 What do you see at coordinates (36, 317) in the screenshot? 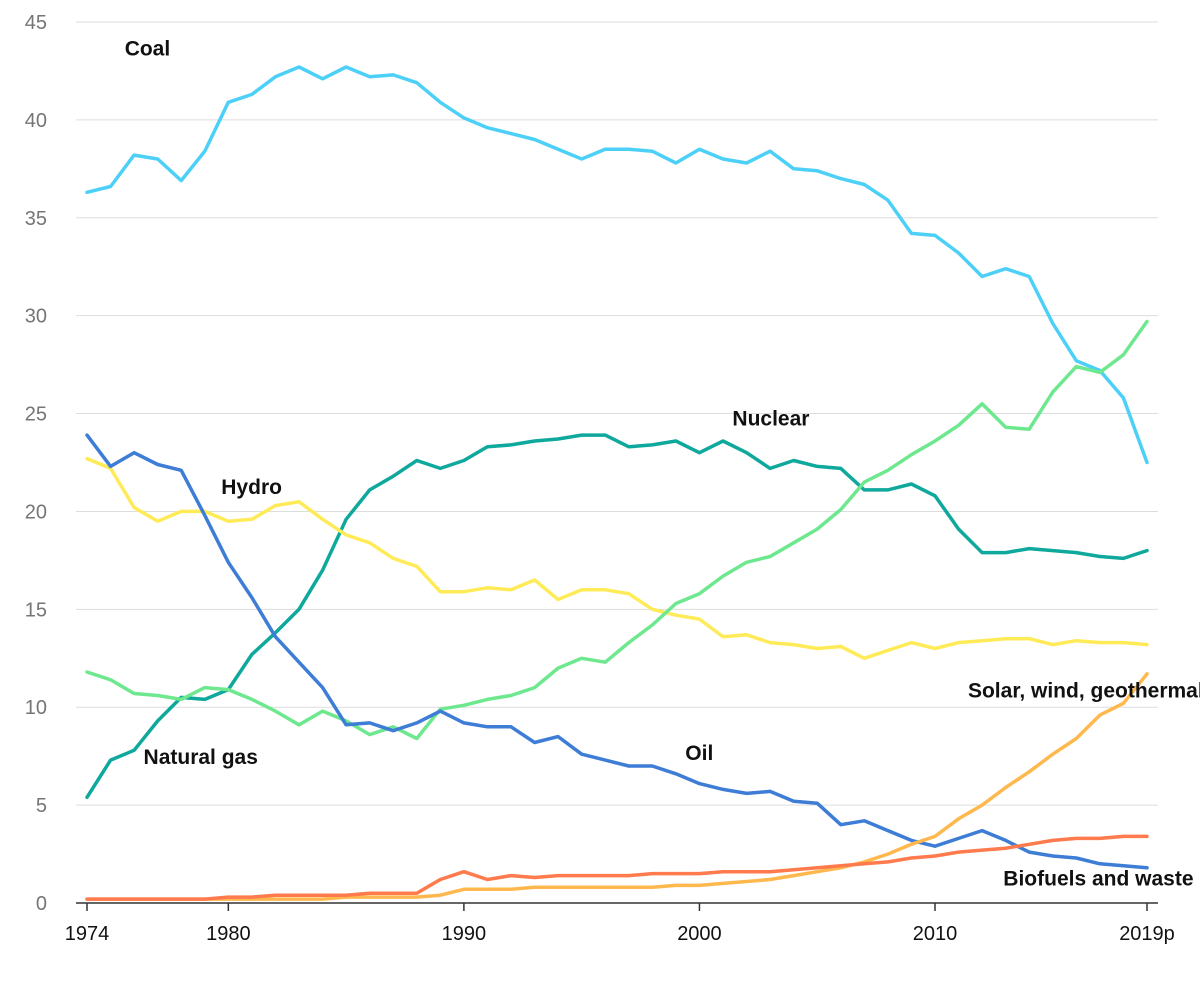
I see `y-tick-label: 30` at bounding box center [36, 317].